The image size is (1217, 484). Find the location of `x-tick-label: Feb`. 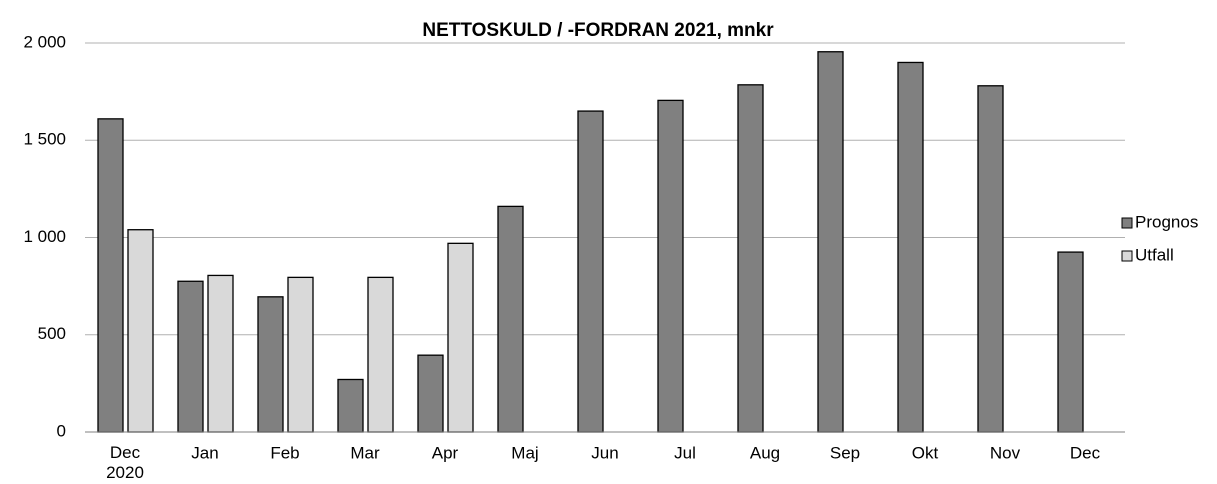

x-tick-label: Feb is located at coordinates (284, 452).